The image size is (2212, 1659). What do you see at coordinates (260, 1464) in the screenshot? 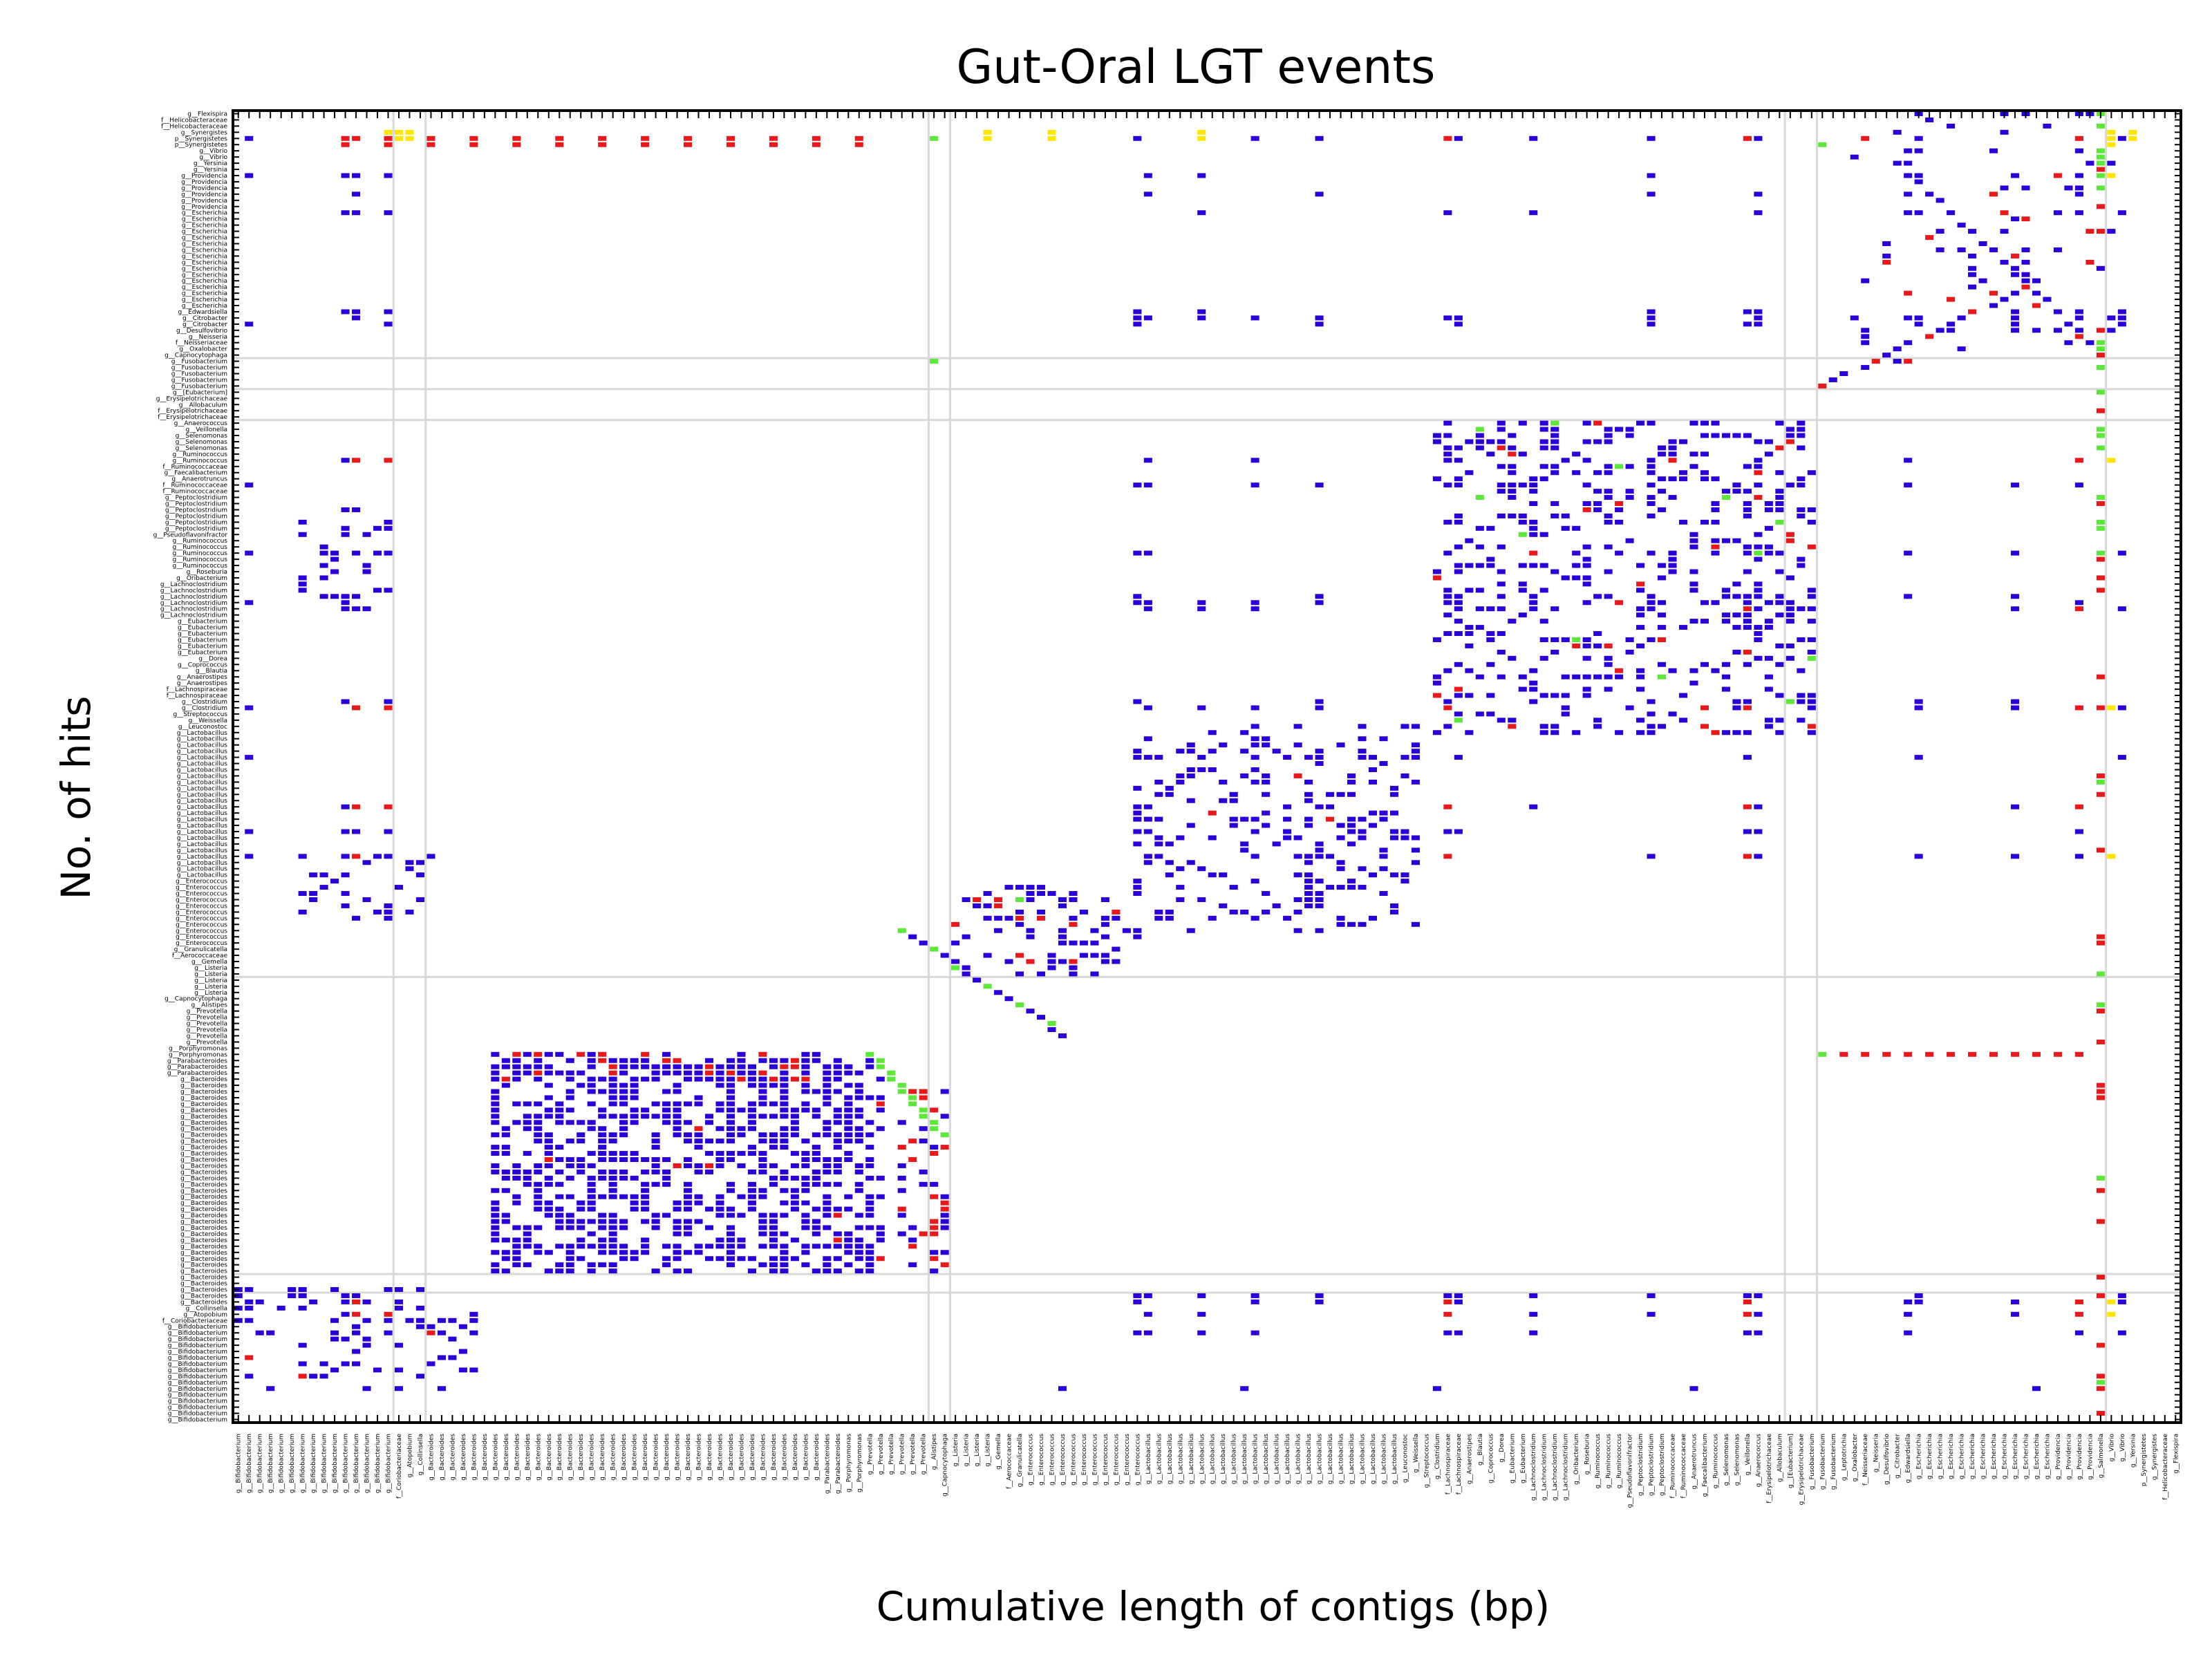
I see `x-tick-label: g__Bifidobacterium` at bounding box center [260, 1464].